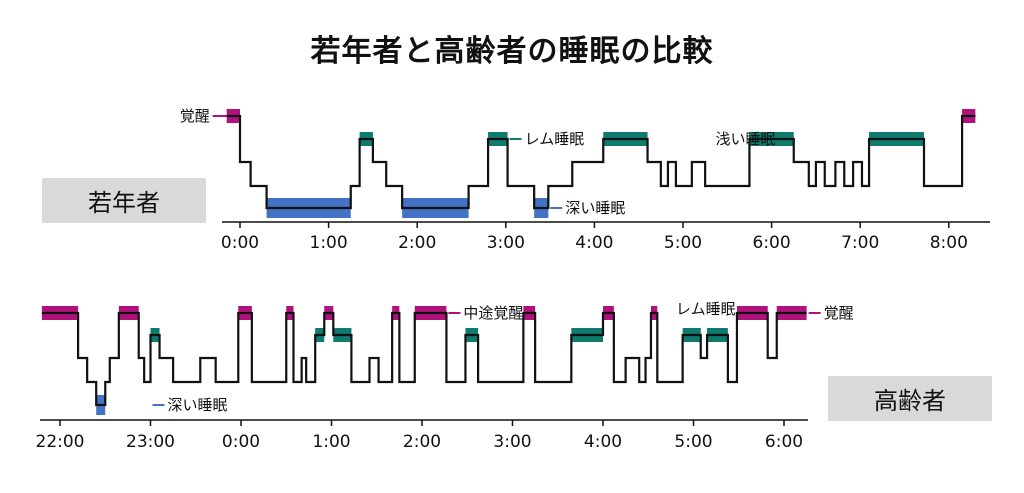 The width and height of the screenshot is (1024, 493). I want to click on elder-callout-label: 覚醒, so click(839, 313).